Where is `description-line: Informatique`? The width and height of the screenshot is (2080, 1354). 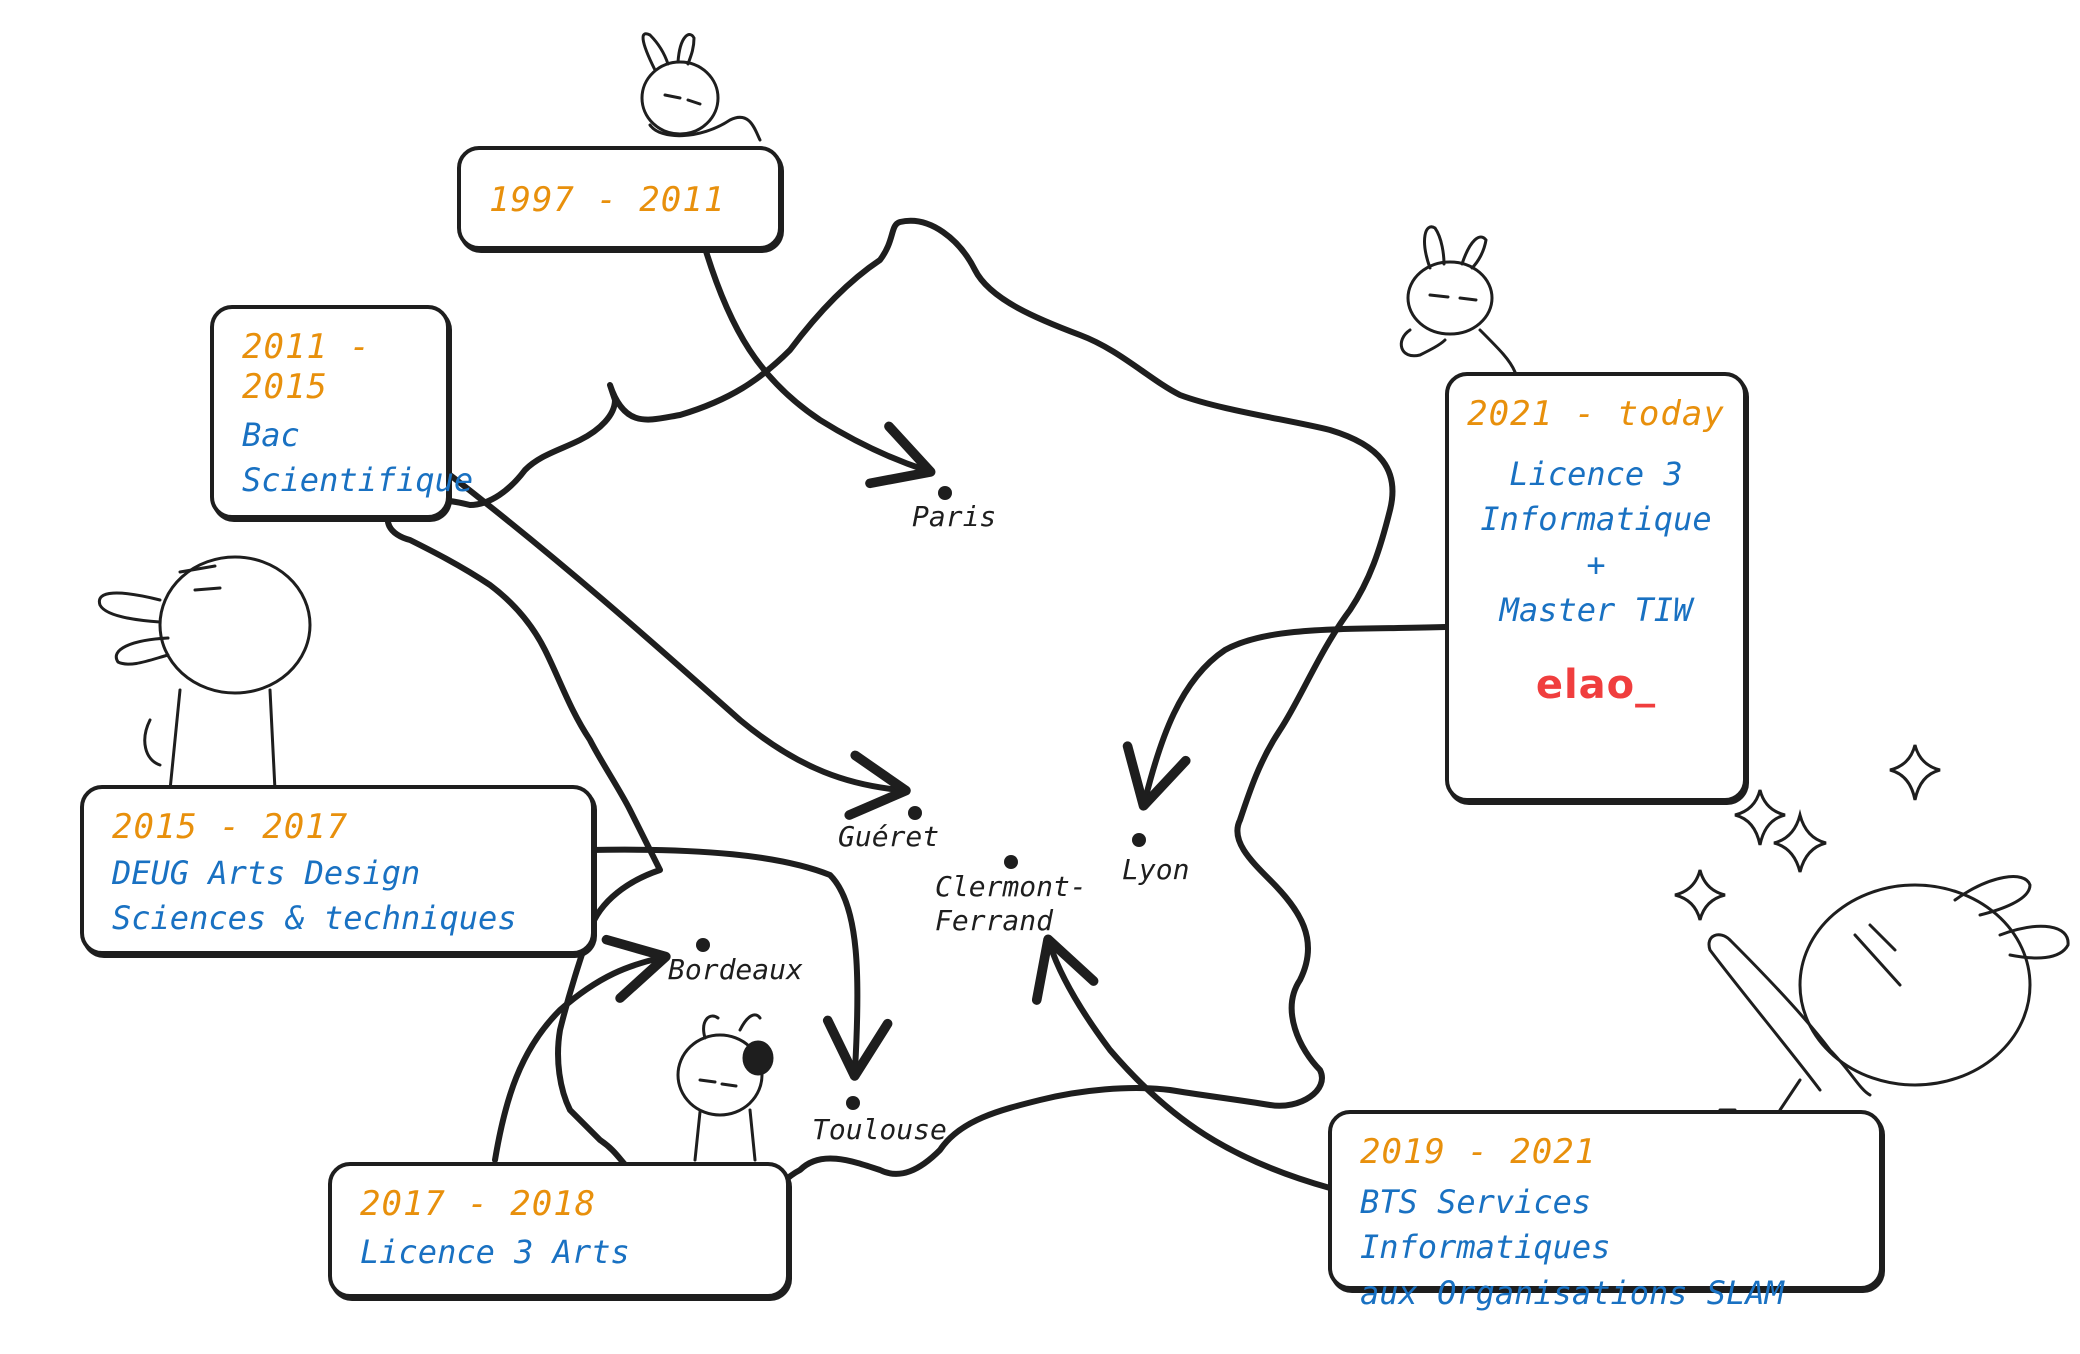 description-line: Informatique is located at coordinates (1596, 519).